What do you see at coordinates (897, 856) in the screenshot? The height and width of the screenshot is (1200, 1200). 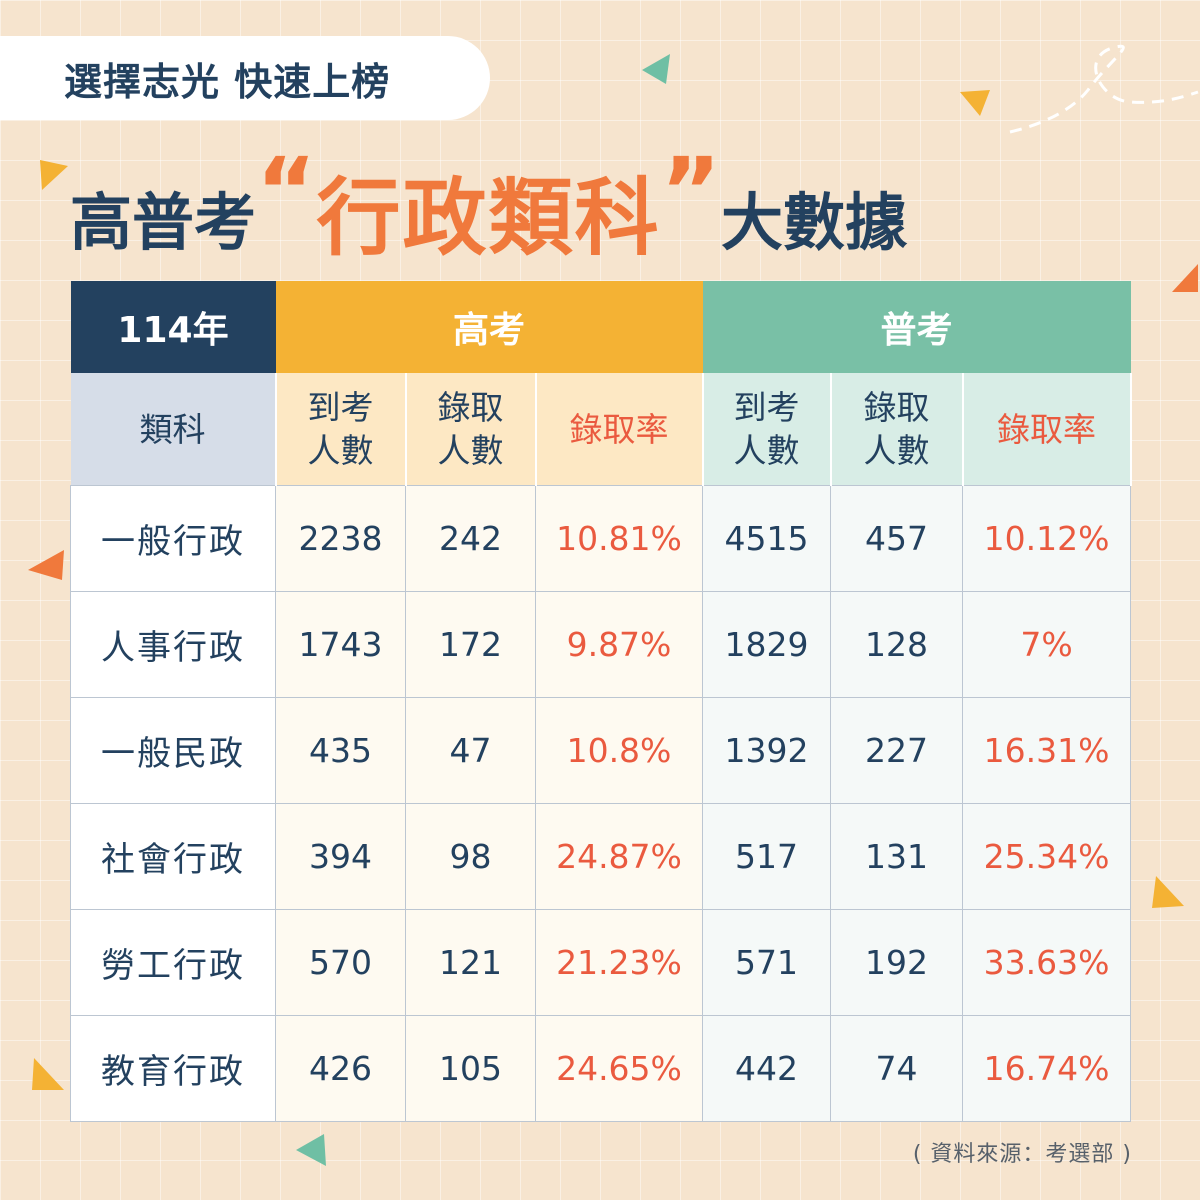 I see `pu-admit-cell: 131` at bounding box center [897, 856].